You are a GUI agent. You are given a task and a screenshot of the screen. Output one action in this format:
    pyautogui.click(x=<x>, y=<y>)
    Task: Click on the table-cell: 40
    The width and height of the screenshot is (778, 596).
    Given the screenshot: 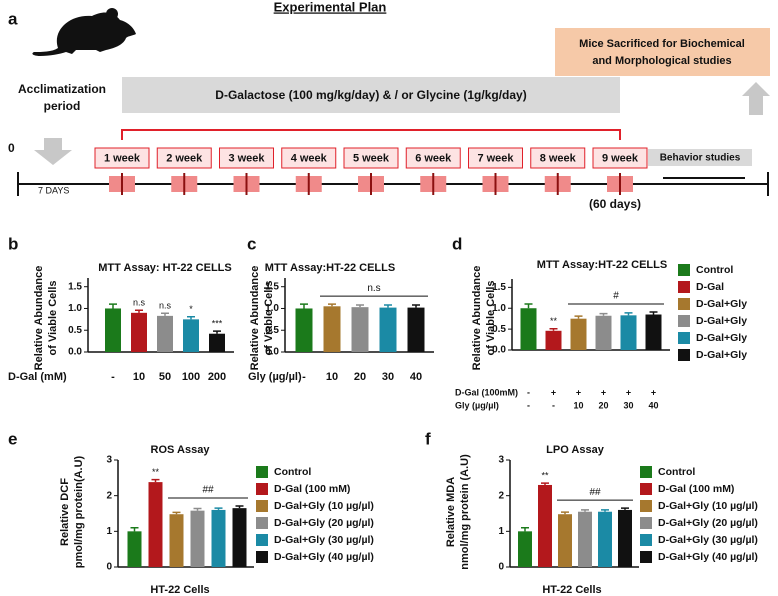 What is the action you would take?
    pyautogui.click(x=653, y=405)
    